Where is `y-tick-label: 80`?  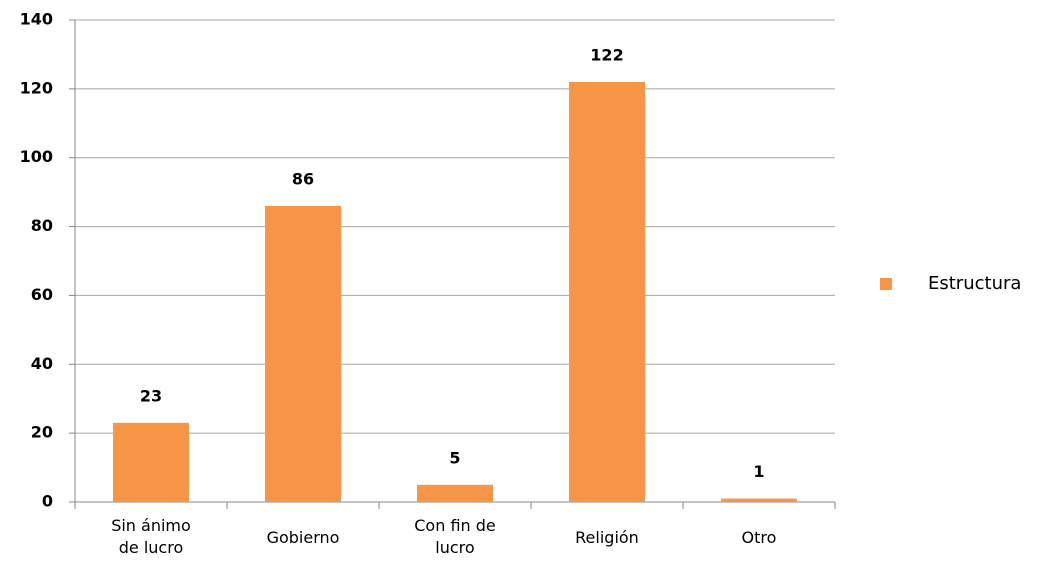
y-tick-label: 80 is located at coordinates (42, 225).